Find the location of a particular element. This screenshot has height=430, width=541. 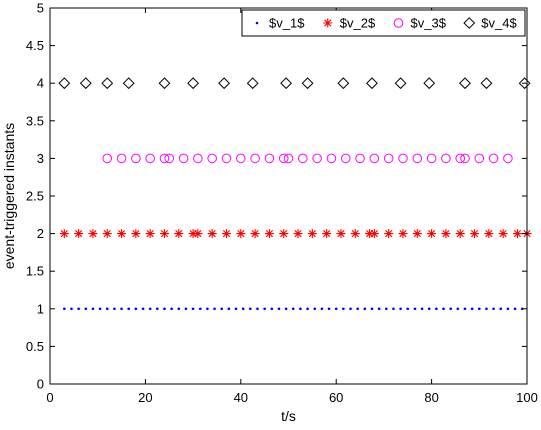

legend-box is located at coordinates (383, 23).